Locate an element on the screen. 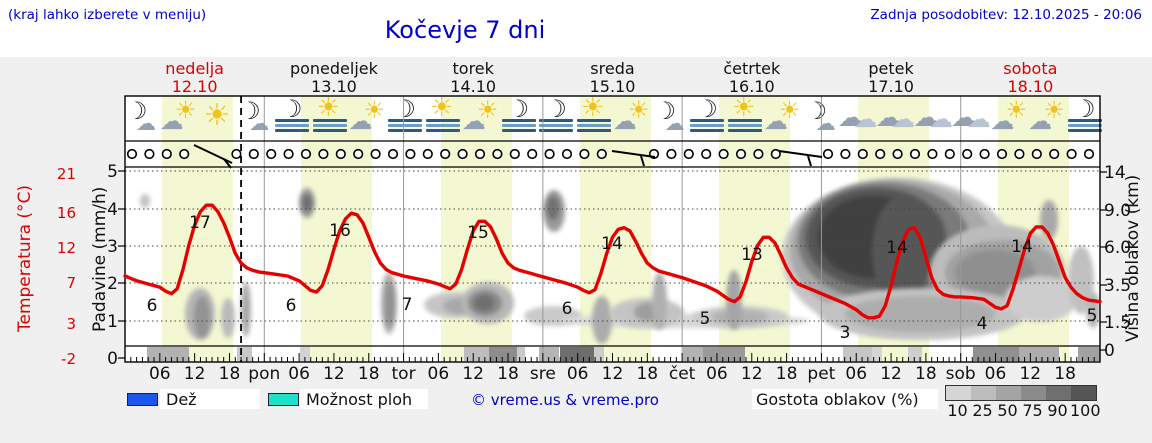  weather-icon-moon-fog: ☽ is located at coordinates (1086, 117).